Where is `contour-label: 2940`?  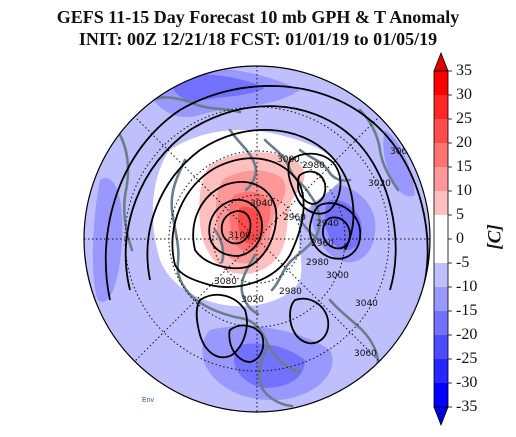 contour-label: 2940 is located at coordinates (327, 224).